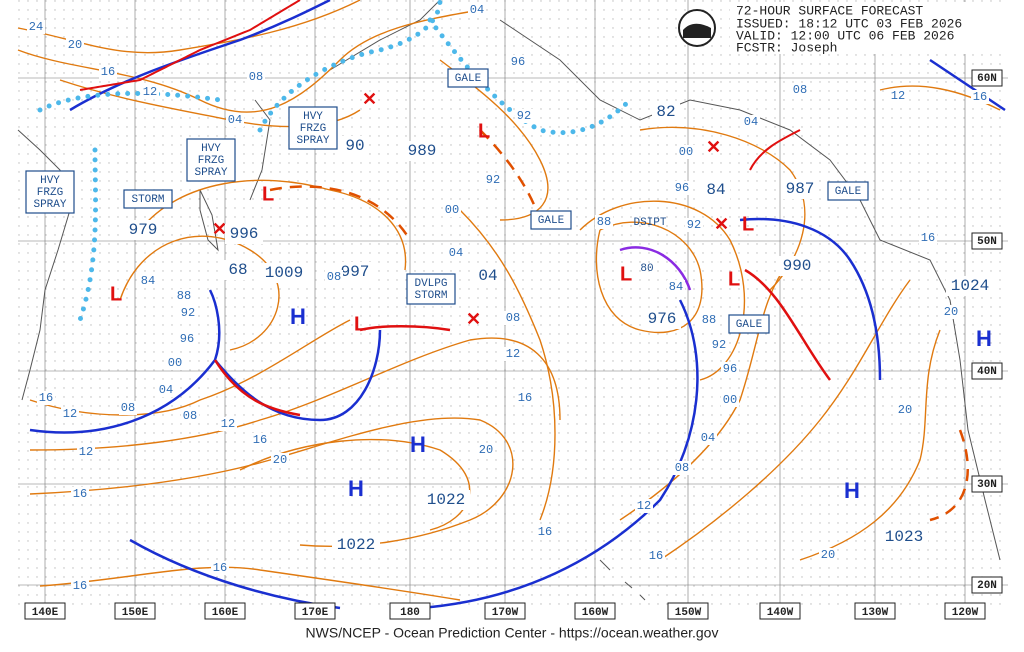  I want to click on pressure-value: 990, so click(797, 266).